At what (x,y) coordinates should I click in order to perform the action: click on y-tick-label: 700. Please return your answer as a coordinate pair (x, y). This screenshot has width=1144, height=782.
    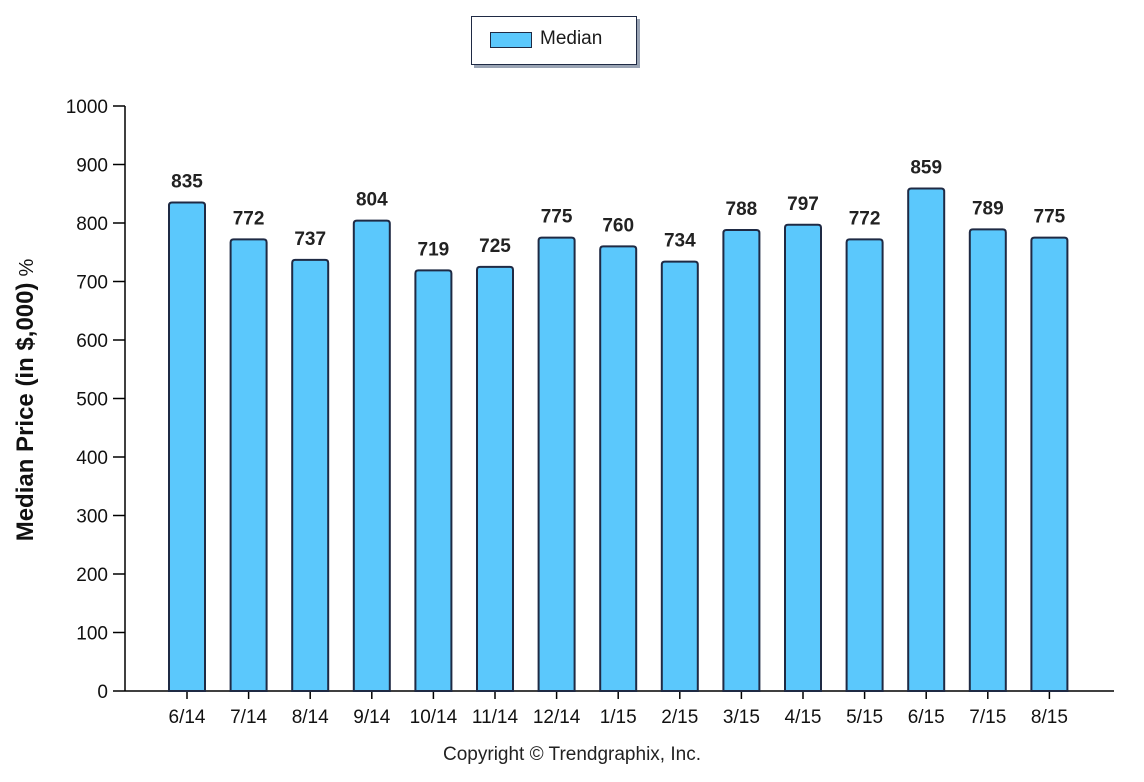
    Looking at the image, I should click on (92, 283).